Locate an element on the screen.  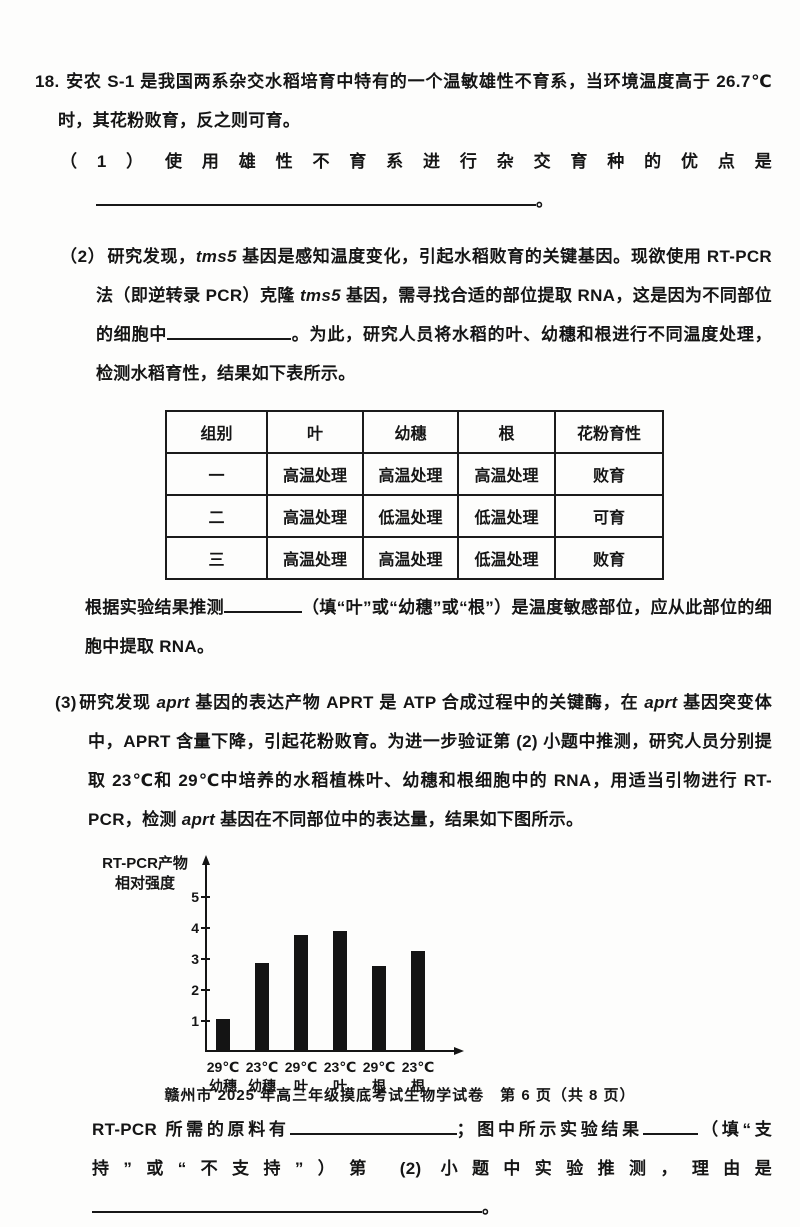
table-cell: 低温处理 is located at coordinates (410, 516).